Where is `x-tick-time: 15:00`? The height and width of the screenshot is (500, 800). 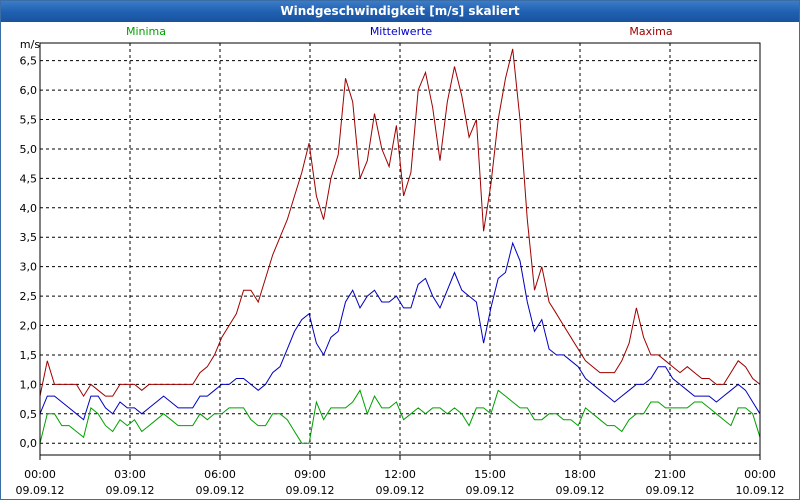
x-tick-time: 15:00 is located at coordinates (490, 474).